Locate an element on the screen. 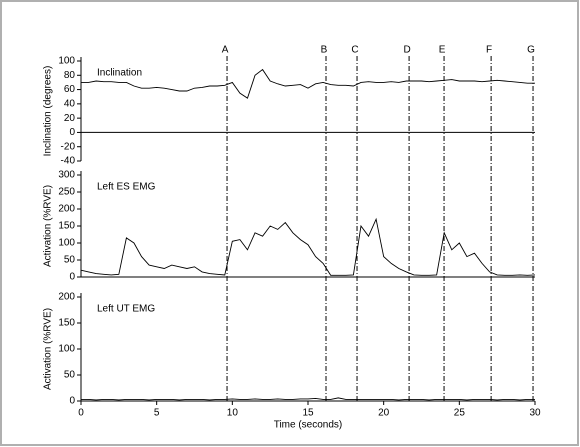  event-label: F is located at coordinates (489, 50).